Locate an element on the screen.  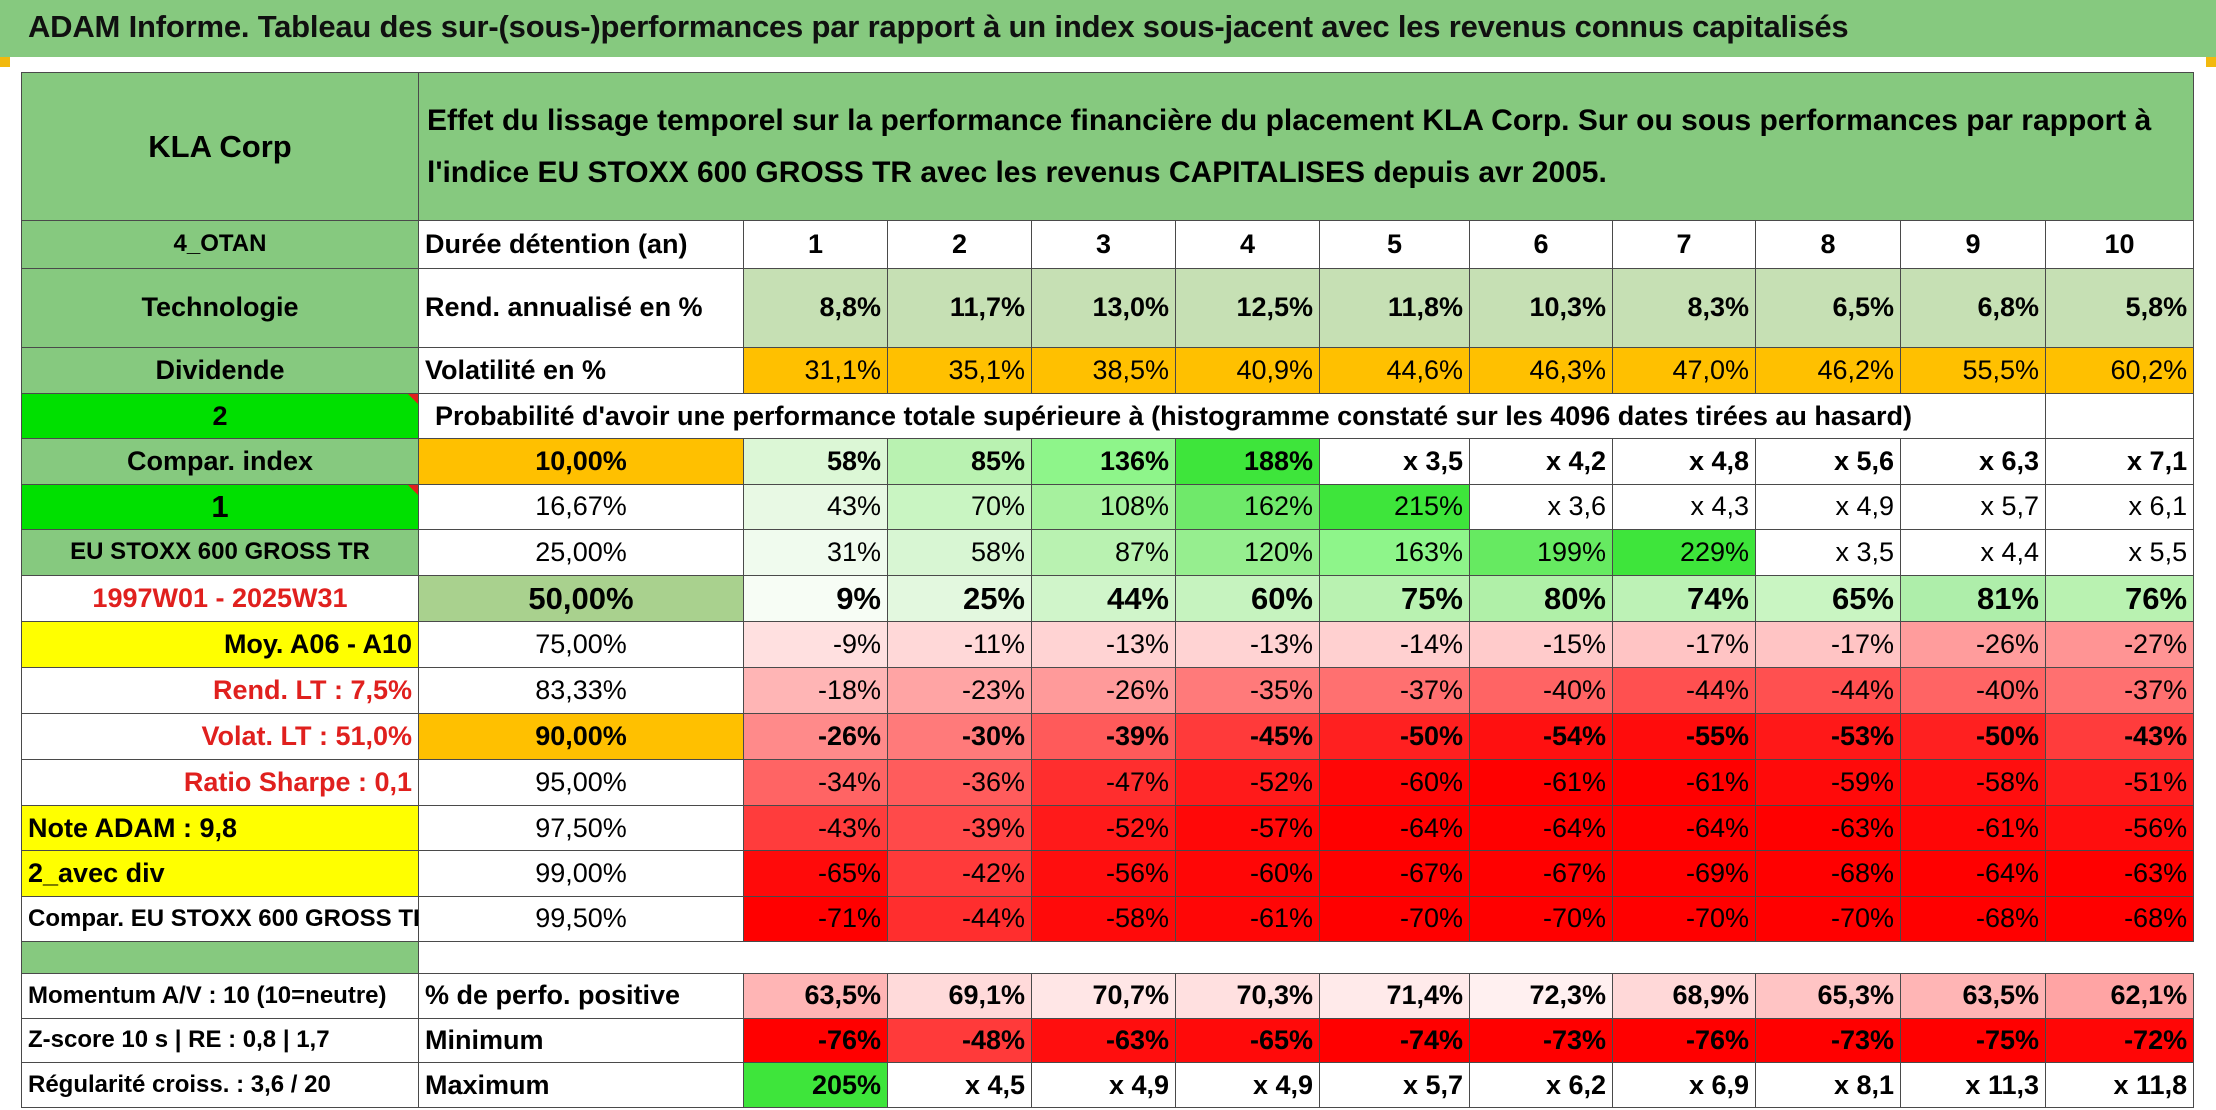
rend-value: 8,8% is located at coordinates (815, 307).